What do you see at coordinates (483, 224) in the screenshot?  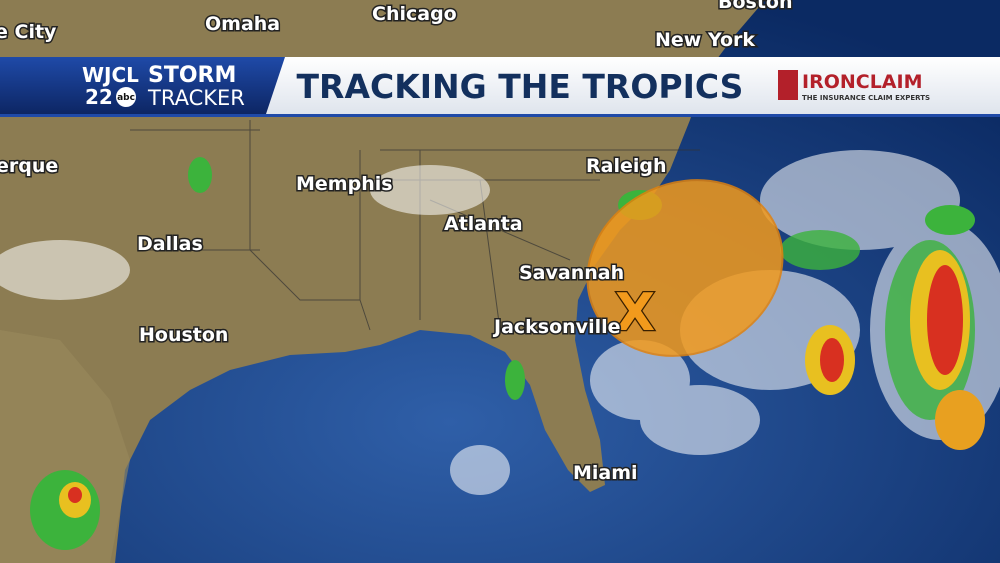 I see `city-label: Atlanta` at bounding box center [483, 224].